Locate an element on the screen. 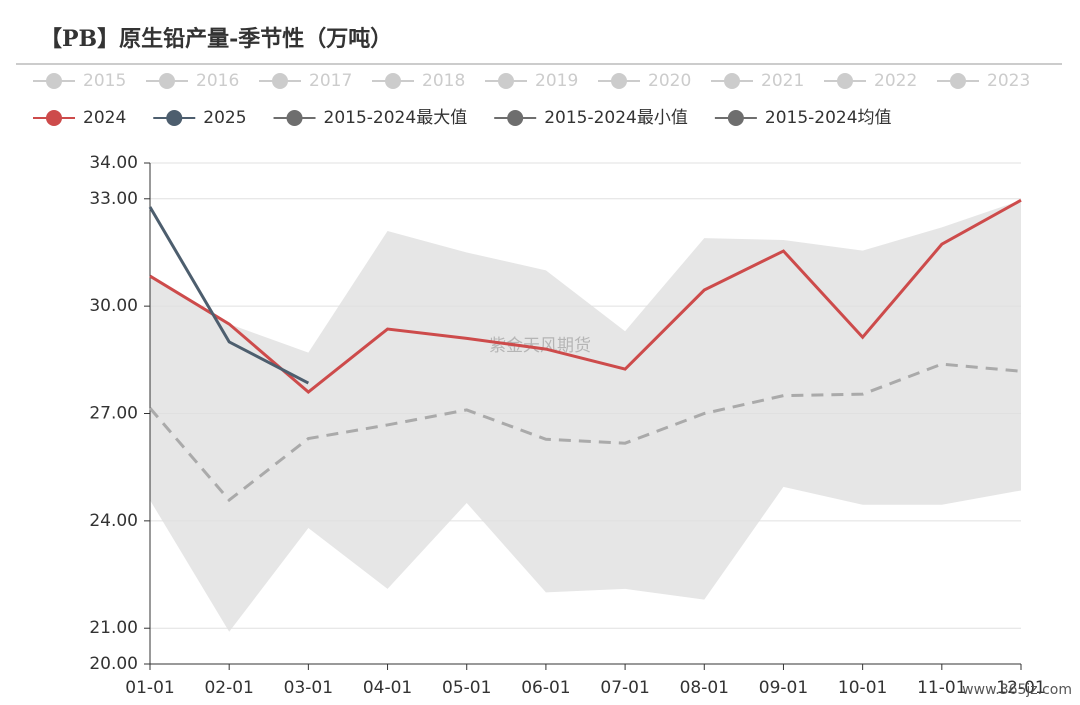 The height and width of the screenshot is (705, 1080). legend-item: 2019 is located at coordinates (531, 81).